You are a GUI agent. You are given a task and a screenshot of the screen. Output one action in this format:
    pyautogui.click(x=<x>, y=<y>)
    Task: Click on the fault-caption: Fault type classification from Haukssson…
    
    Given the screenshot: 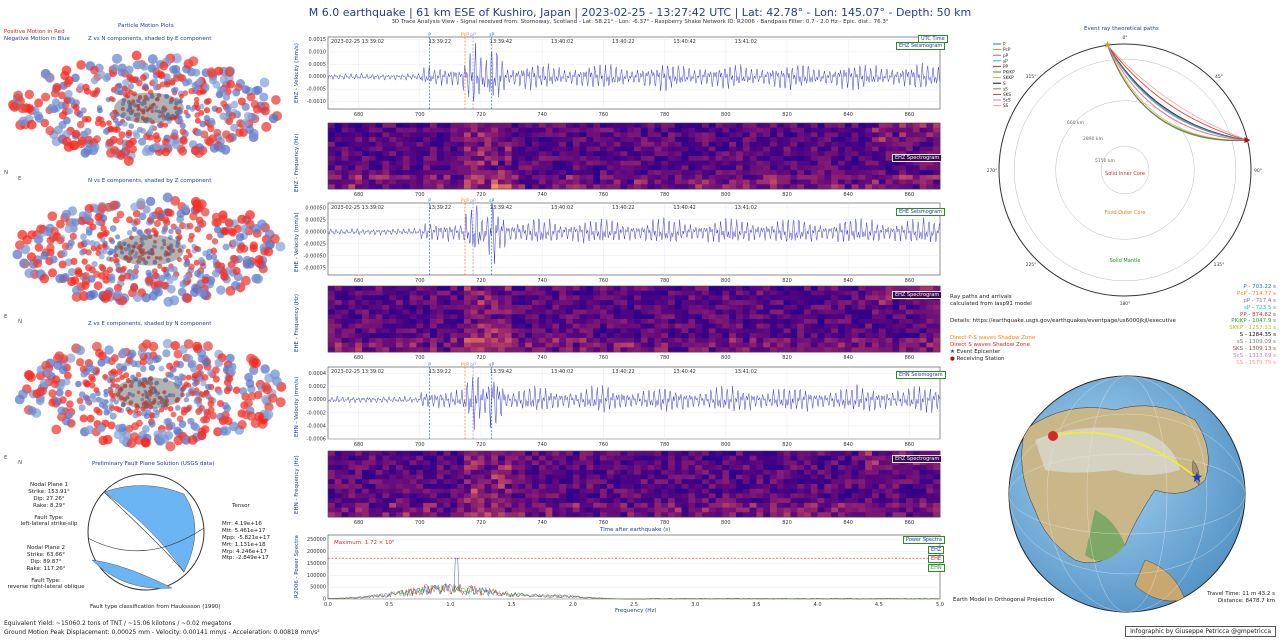 What is the action you would take?
    pyautogui.click(x=155, y=607)
    